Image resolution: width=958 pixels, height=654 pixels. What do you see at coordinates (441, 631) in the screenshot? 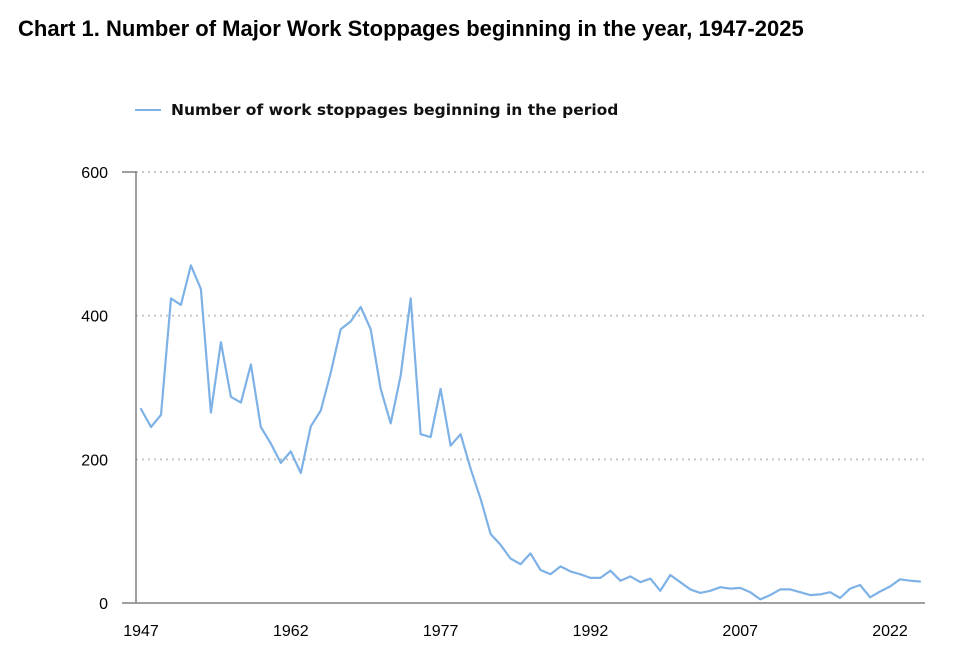
I see `x-tick-label-1977: 1977` at bounding box center [441, 631].